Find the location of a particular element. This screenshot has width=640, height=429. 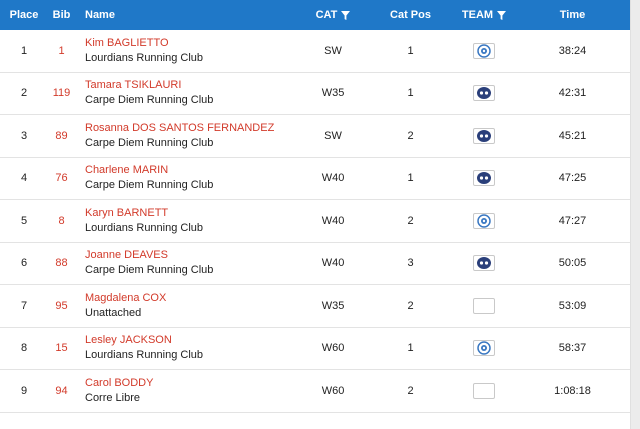

runner-cell: Karyn BARNETT Lourdians Running Club is located at coordinates (184, 221).